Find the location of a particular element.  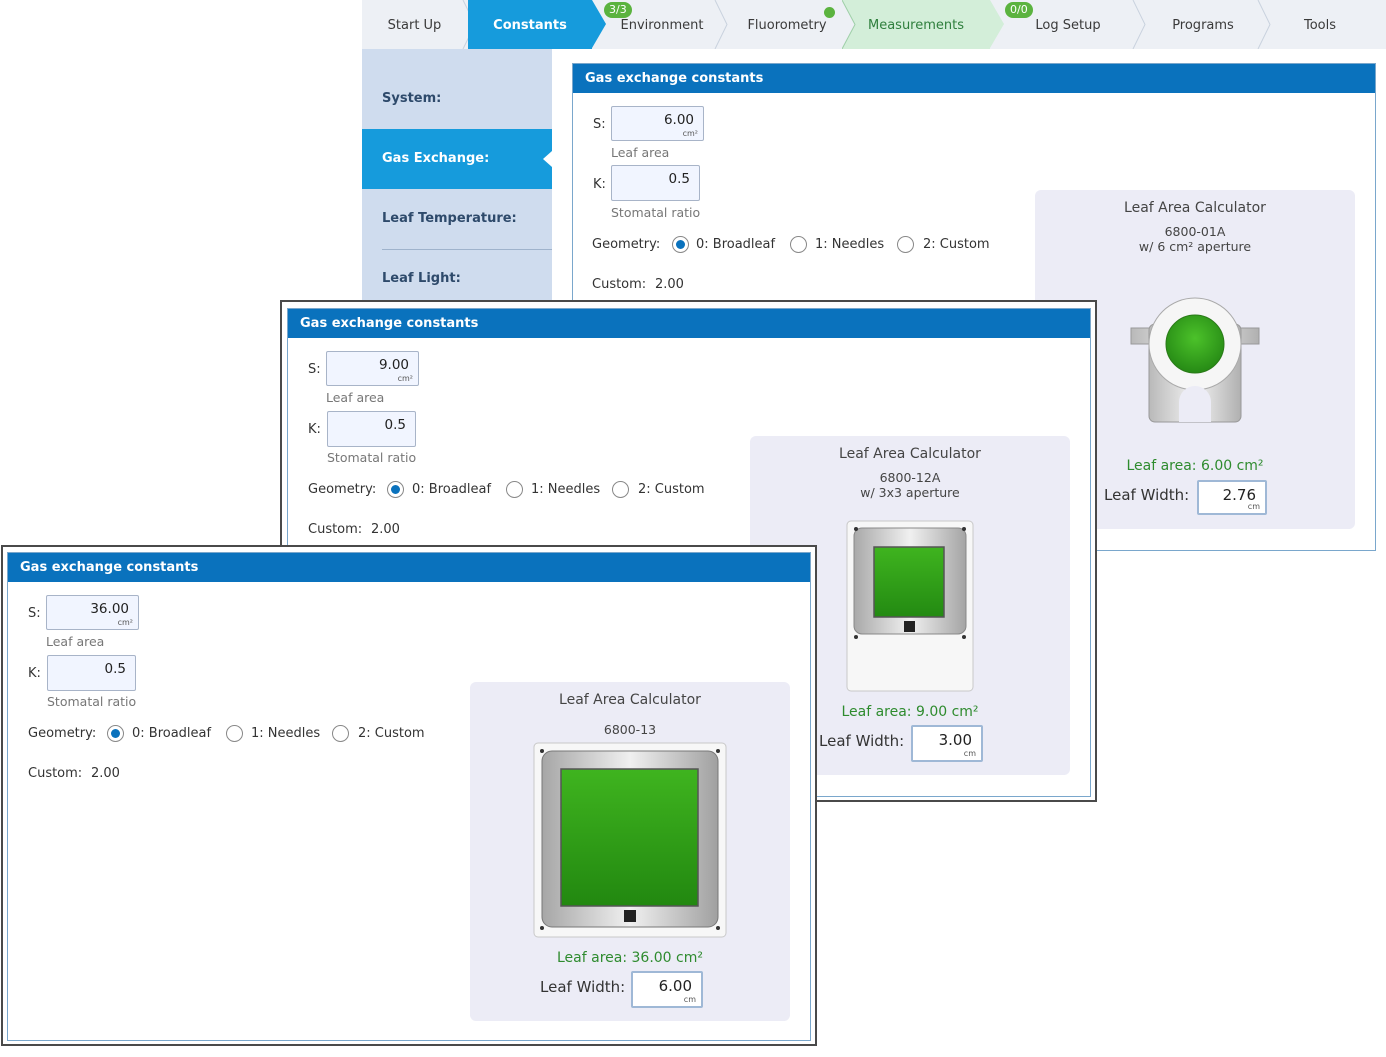

sidebar-item-leaf-temperature: Leaf Temperature: is located at coordinates (457, 219).